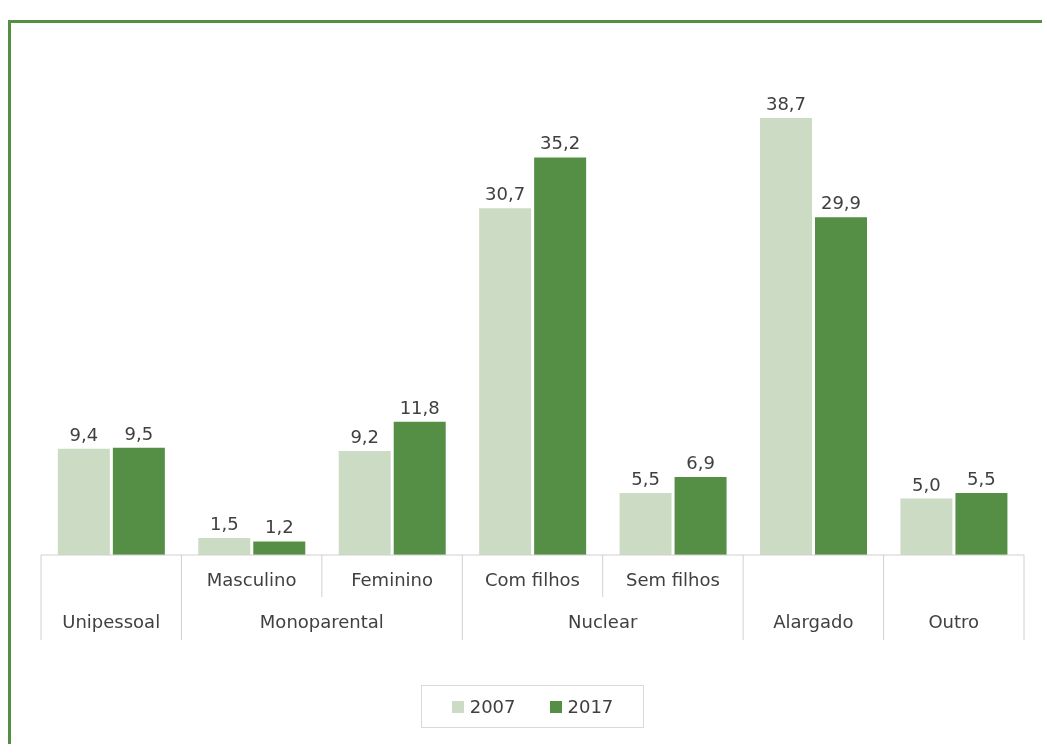 Image resolution: width=1047 pixels, height=753 pixels. Describe the element at coordinates (321, 621) in the screenshot. I see `text: Monoparental` at that location.